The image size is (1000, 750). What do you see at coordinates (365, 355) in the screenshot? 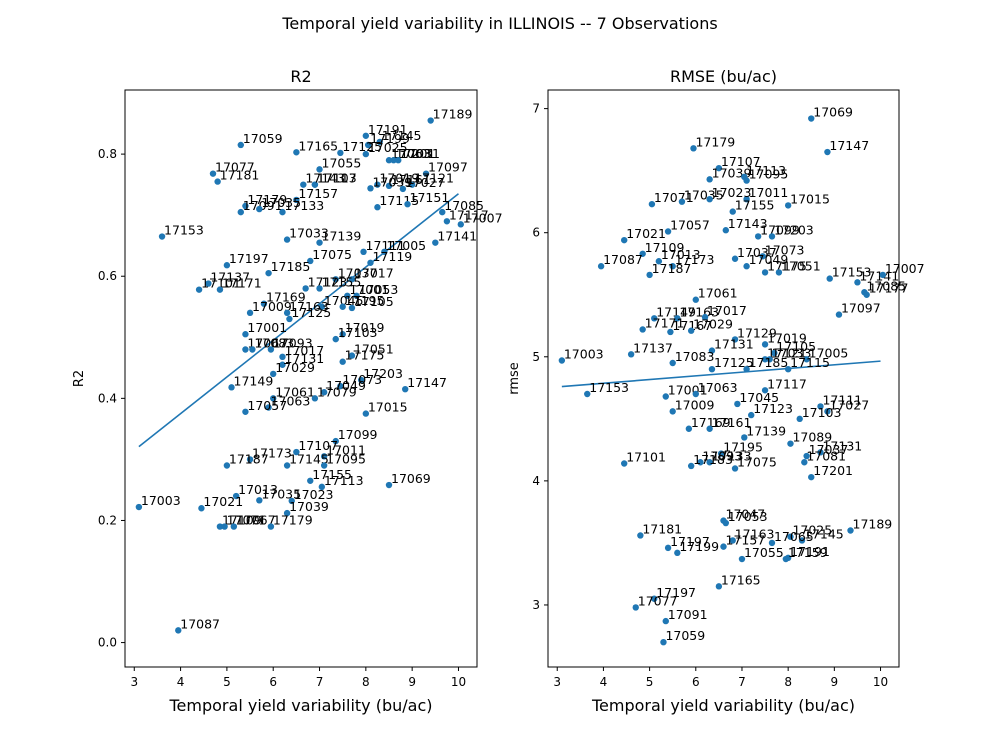
I see `point-label: 17175` at bounding box center [365, 355].